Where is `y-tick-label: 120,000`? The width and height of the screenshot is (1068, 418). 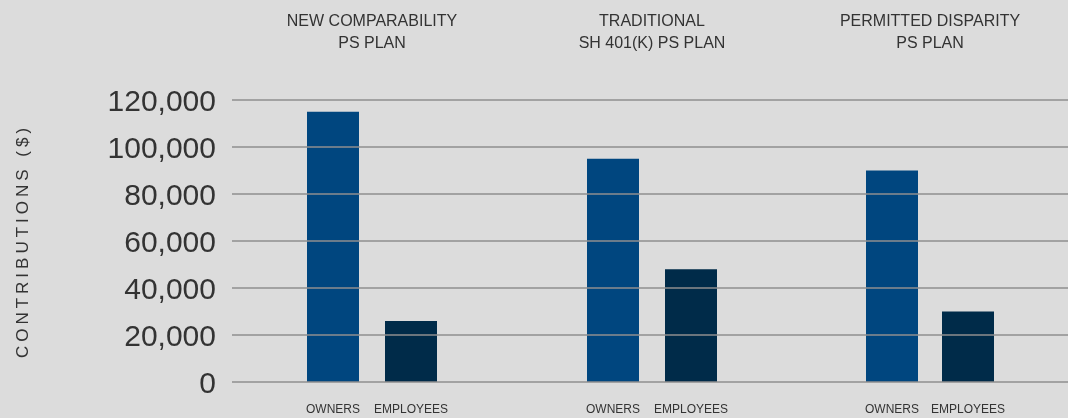
y-tick-label: 120,000 is located at coordinates (161, 100).